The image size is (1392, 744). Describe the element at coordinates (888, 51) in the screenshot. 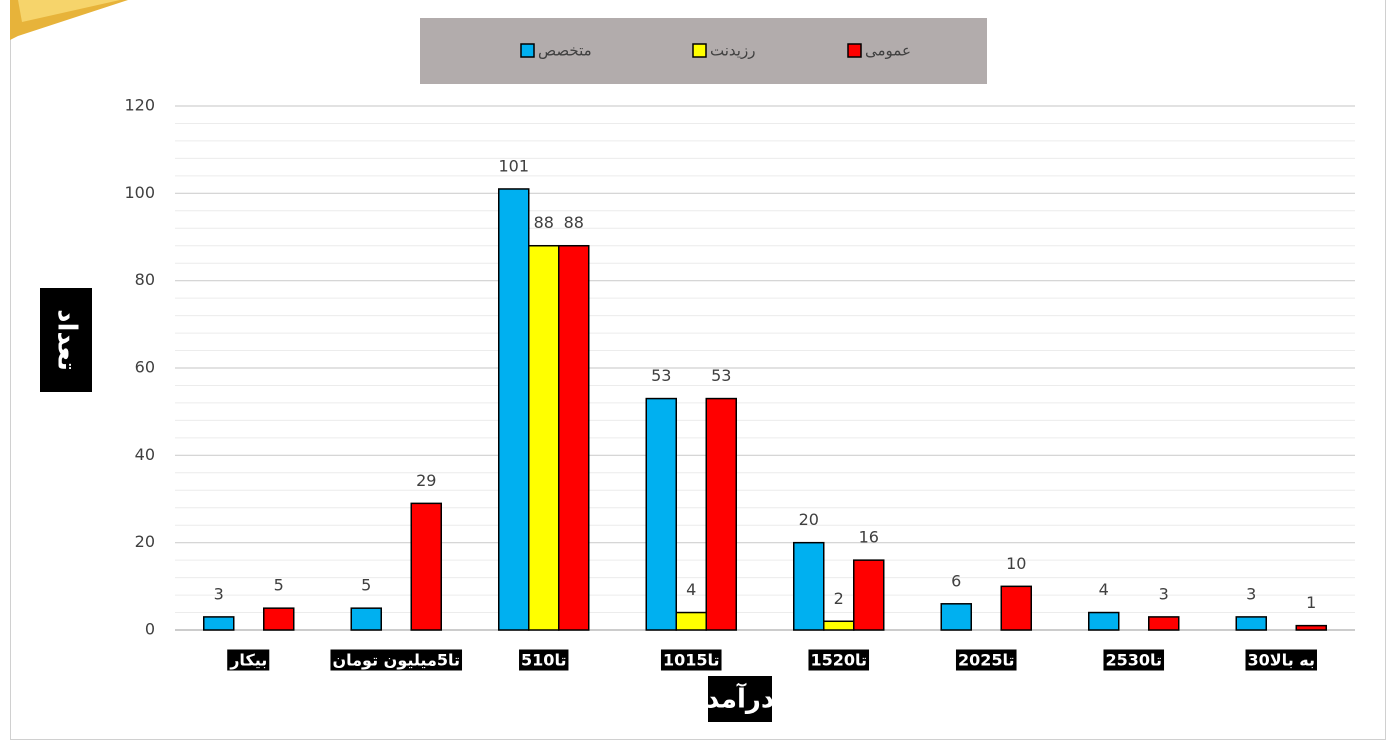

I see `legend-label: عمومی` at that location.